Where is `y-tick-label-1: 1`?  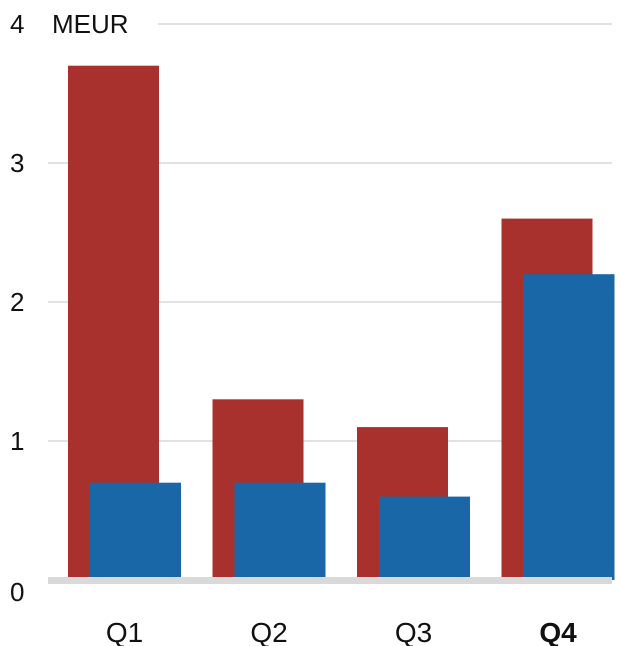
y-tick-label-1: 1 is located at coordinates (17, 441).